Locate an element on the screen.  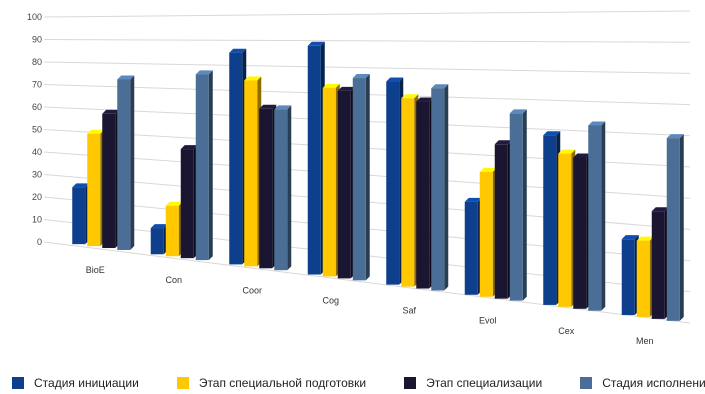
x-tick-label: Cex is located at coordinates (566, 331).